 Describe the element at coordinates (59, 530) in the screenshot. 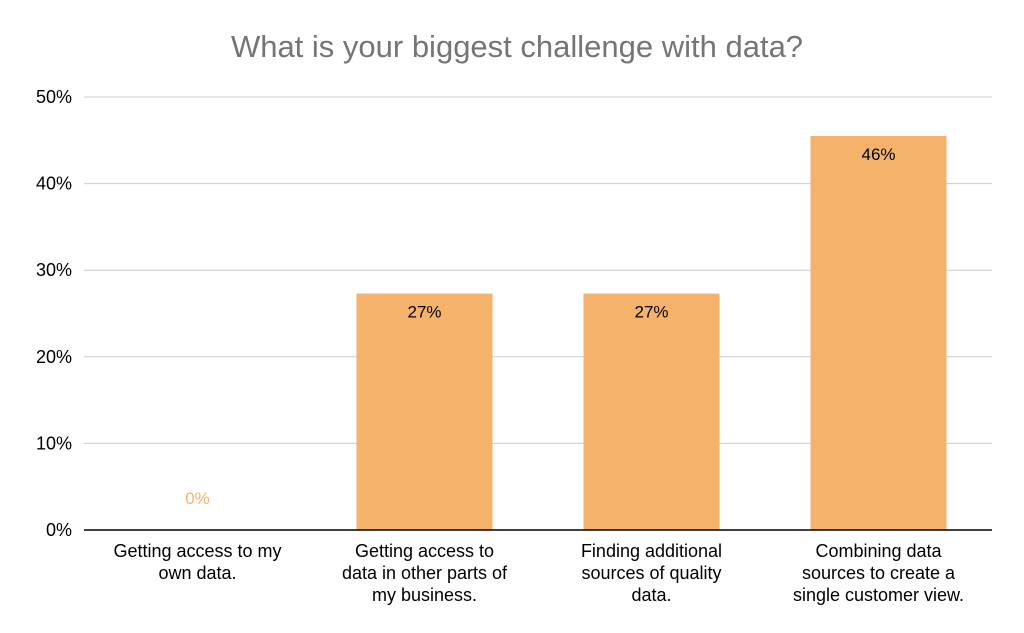

I see `y-tick-label: 0%` at that location.